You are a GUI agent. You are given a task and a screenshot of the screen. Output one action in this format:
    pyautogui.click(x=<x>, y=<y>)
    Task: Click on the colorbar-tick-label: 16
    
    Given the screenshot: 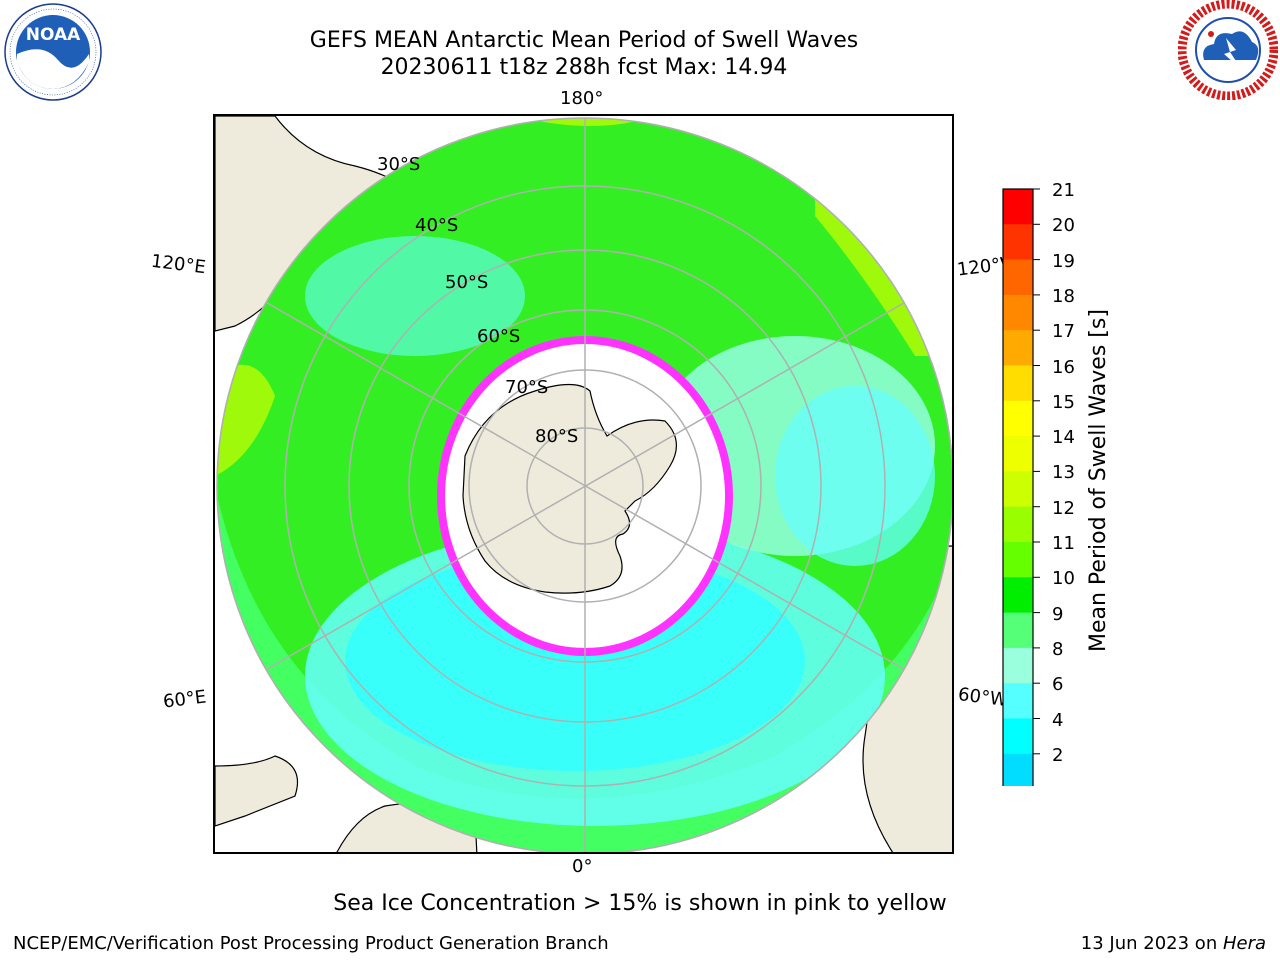 What is the action you would take?
    pyautogui.click(x=1063, y=367)
    